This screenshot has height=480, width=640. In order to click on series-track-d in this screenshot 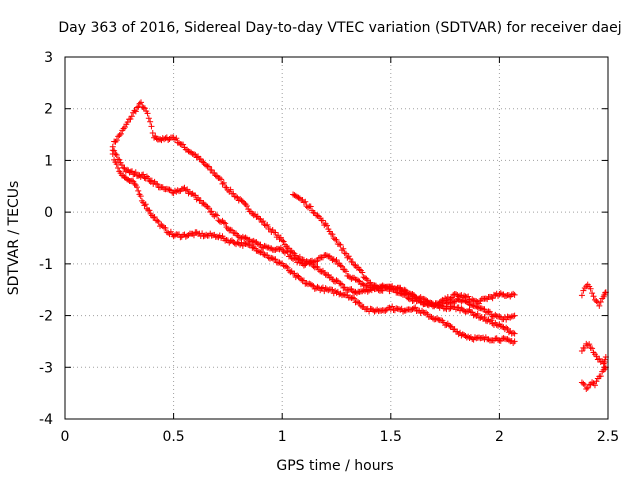, I will do `click(404, 264)`.